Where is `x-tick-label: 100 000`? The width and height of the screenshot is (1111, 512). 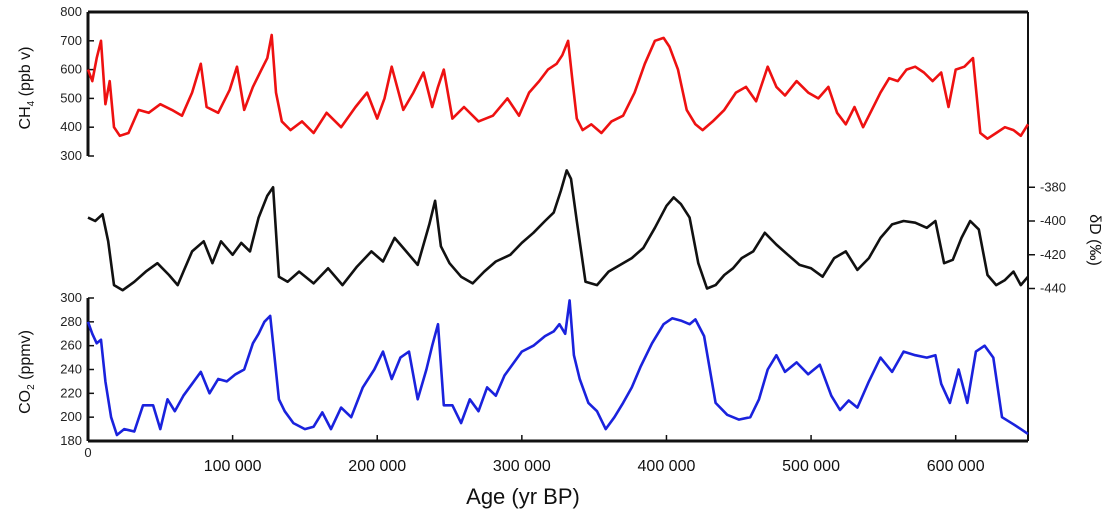
x-tick-label: 100 000 is located at coordinates (233, 466).